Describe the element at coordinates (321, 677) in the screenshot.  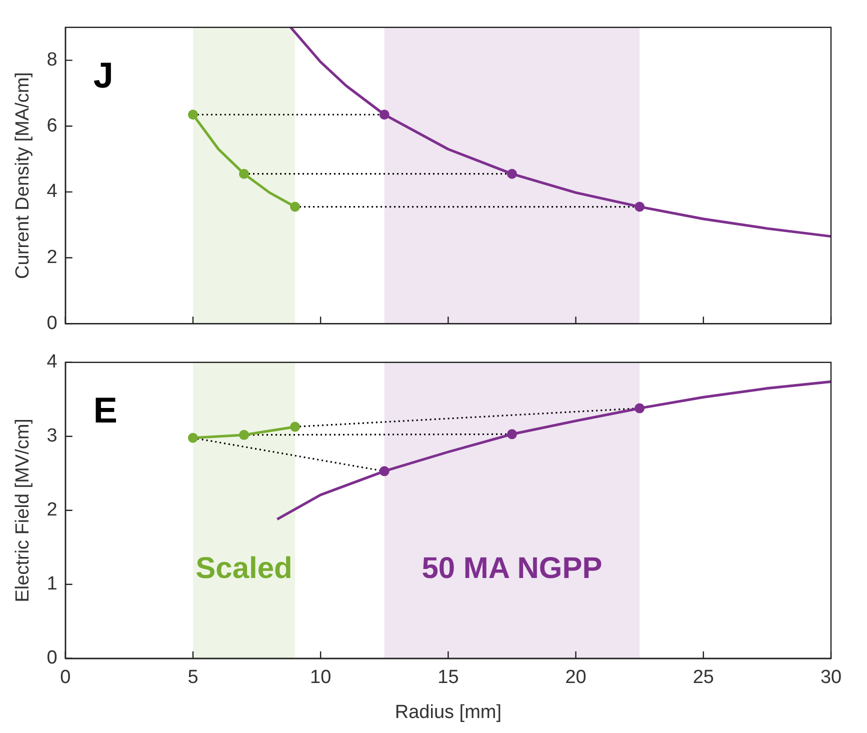
I see `x-tick-label: 10` at that location.